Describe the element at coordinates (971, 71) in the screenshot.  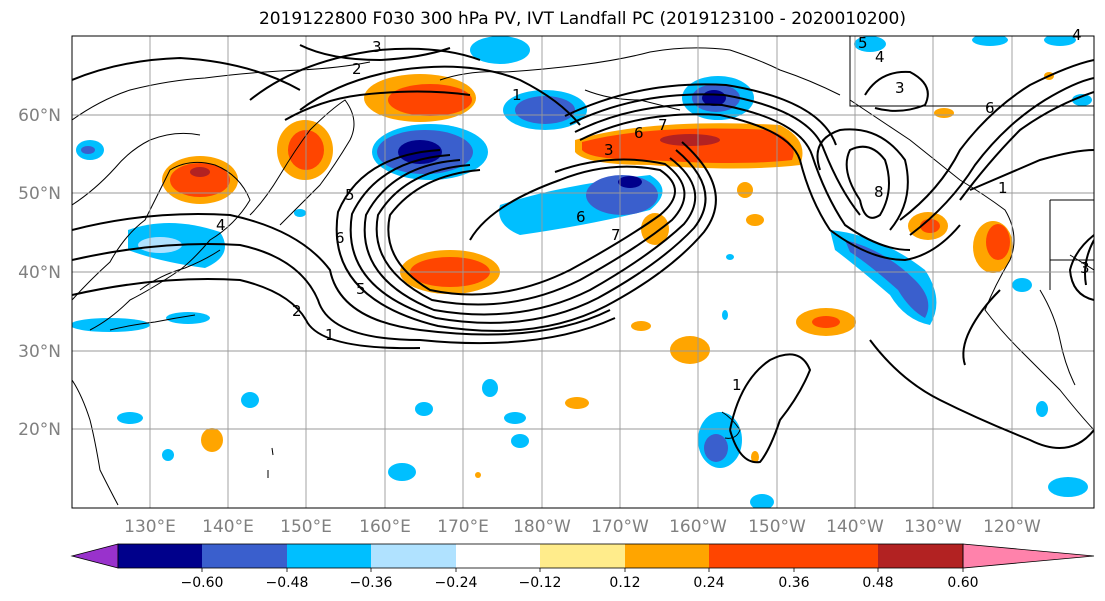
I see `inset-box` at that location.